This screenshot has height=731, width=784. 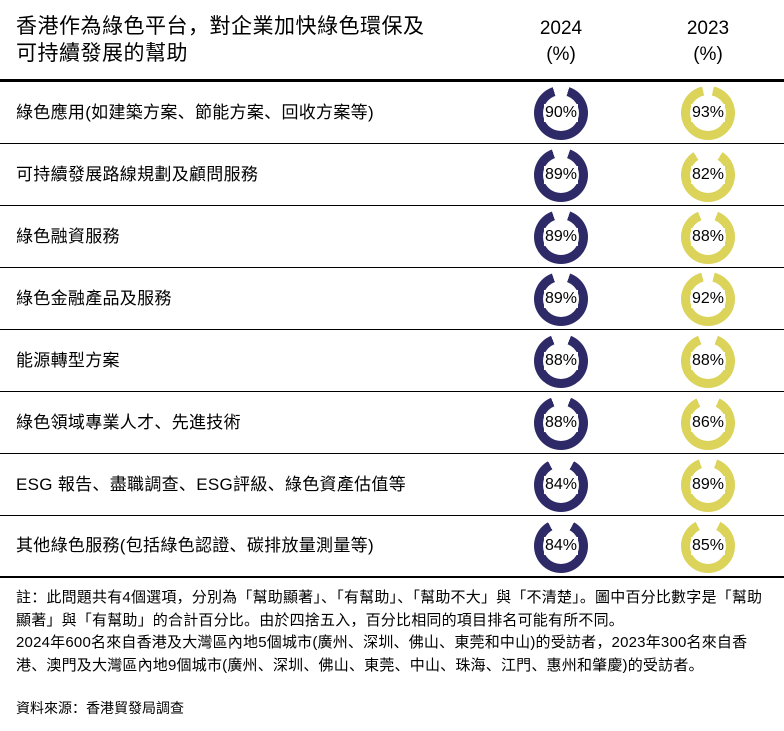 What do you see at coordinates (128, 422) in the screenshot?
I see `row-label: 綠色領域專業人才、先進技術` at bounding box center [128, 422].